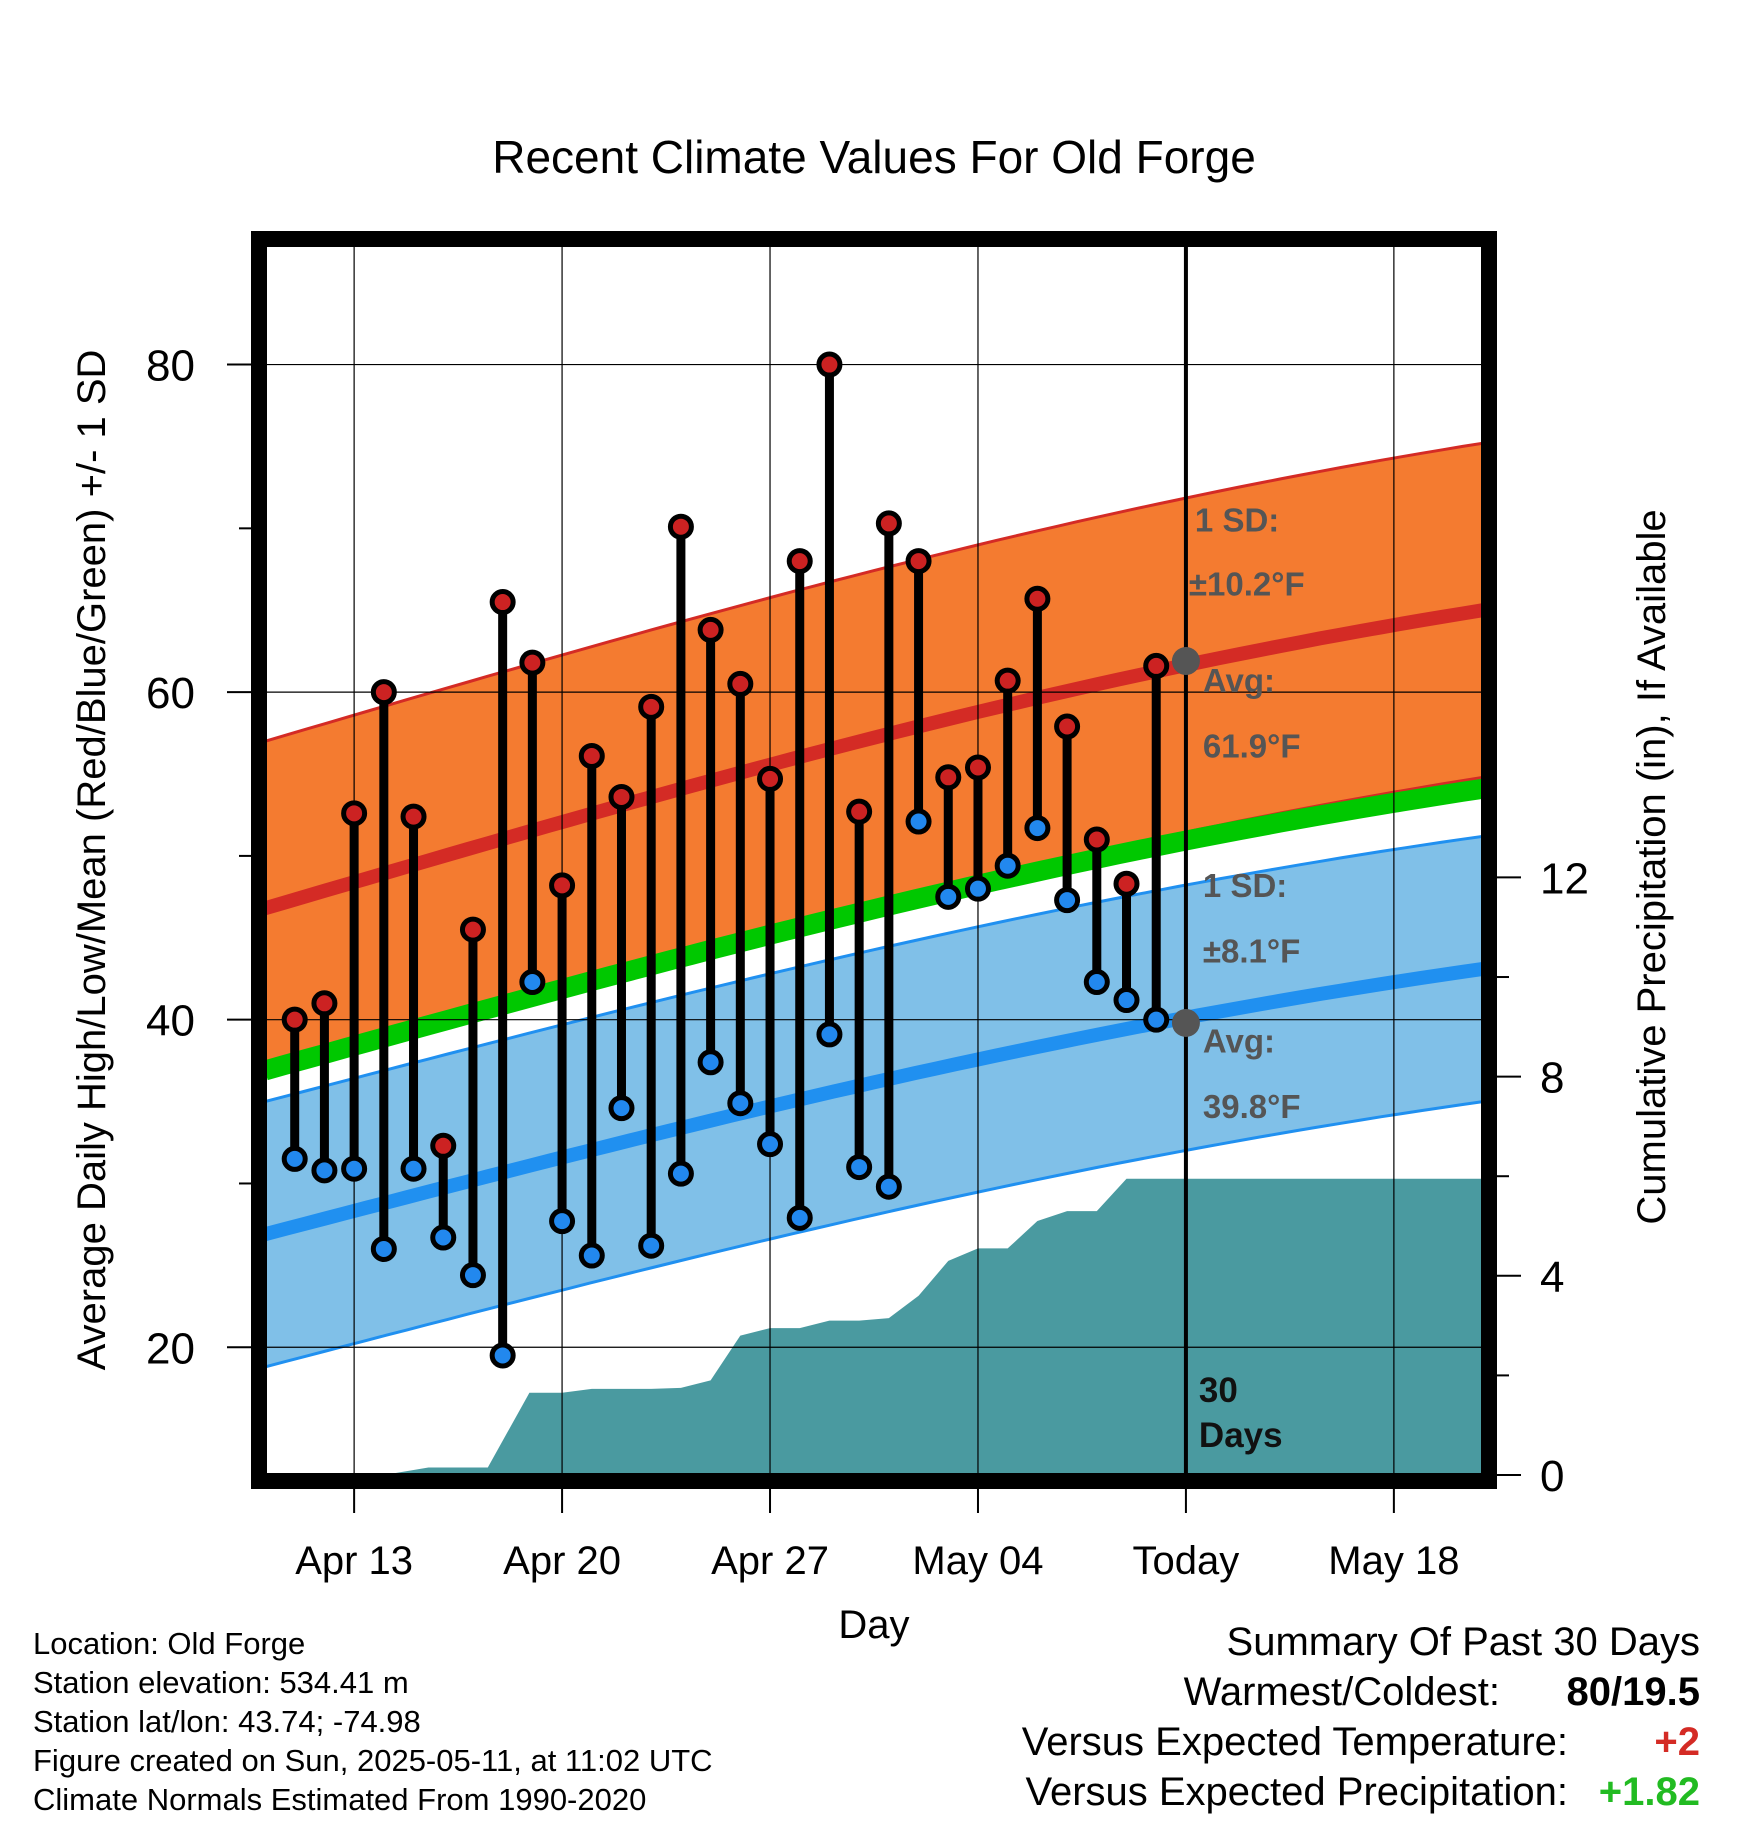 The height and width of the screenshot is (1828, 1748). What do you see at coordinates (1239, 680) in the screenshot?
I see `high-avg-label: Avg:` at bounding box center [1239, 680].